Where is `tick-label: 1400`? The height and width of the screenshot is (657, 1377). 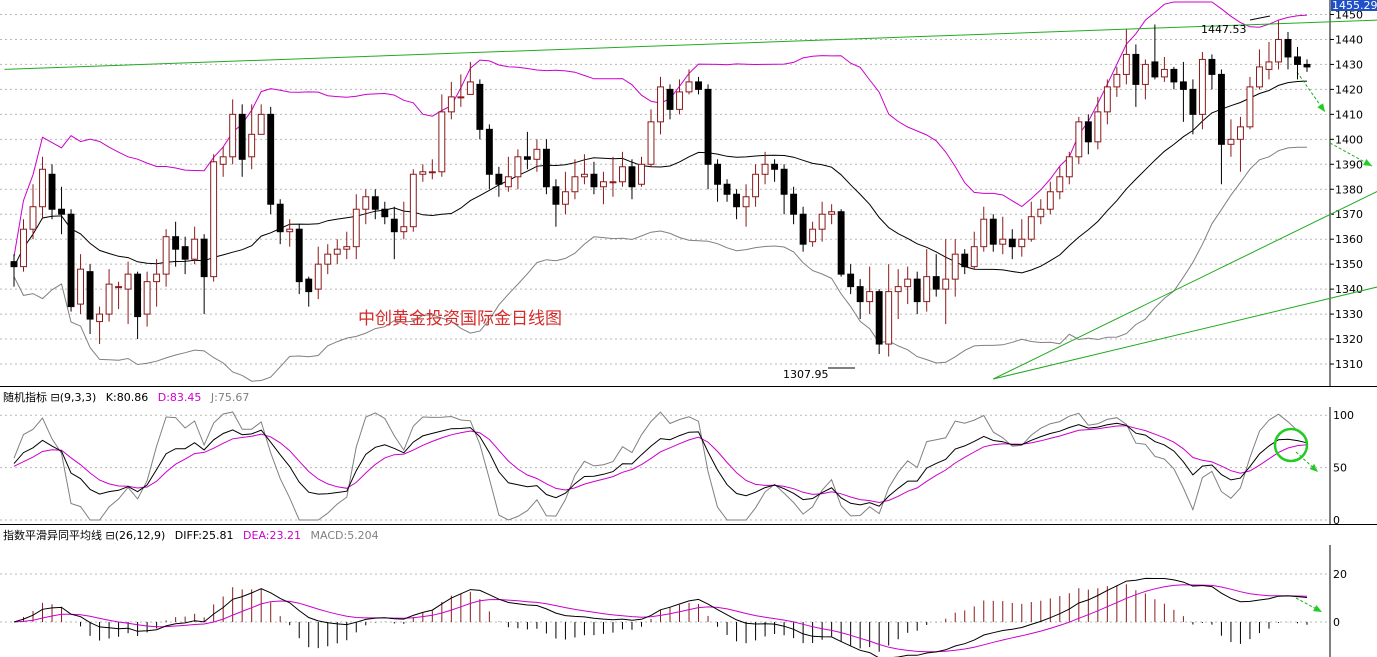
tick-label: 1400 is located at coordinates (1349, 139).